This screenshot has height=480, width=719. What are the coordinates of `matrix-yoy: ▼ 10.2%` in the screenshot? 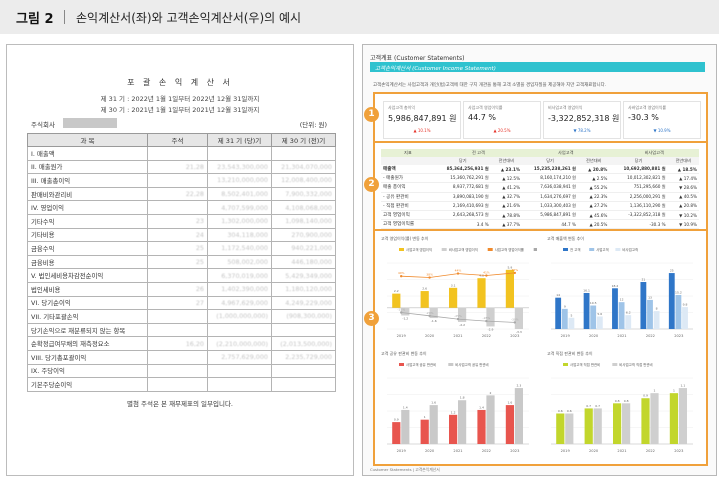 It's located at (683, 215).